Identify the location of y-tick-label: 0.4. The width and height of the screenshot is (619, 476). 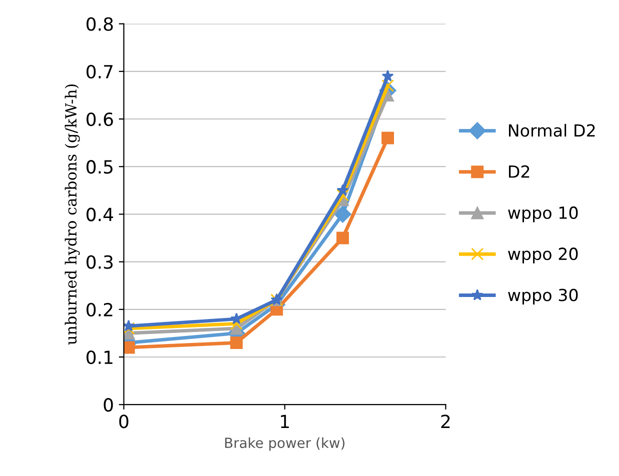
(100, 215).